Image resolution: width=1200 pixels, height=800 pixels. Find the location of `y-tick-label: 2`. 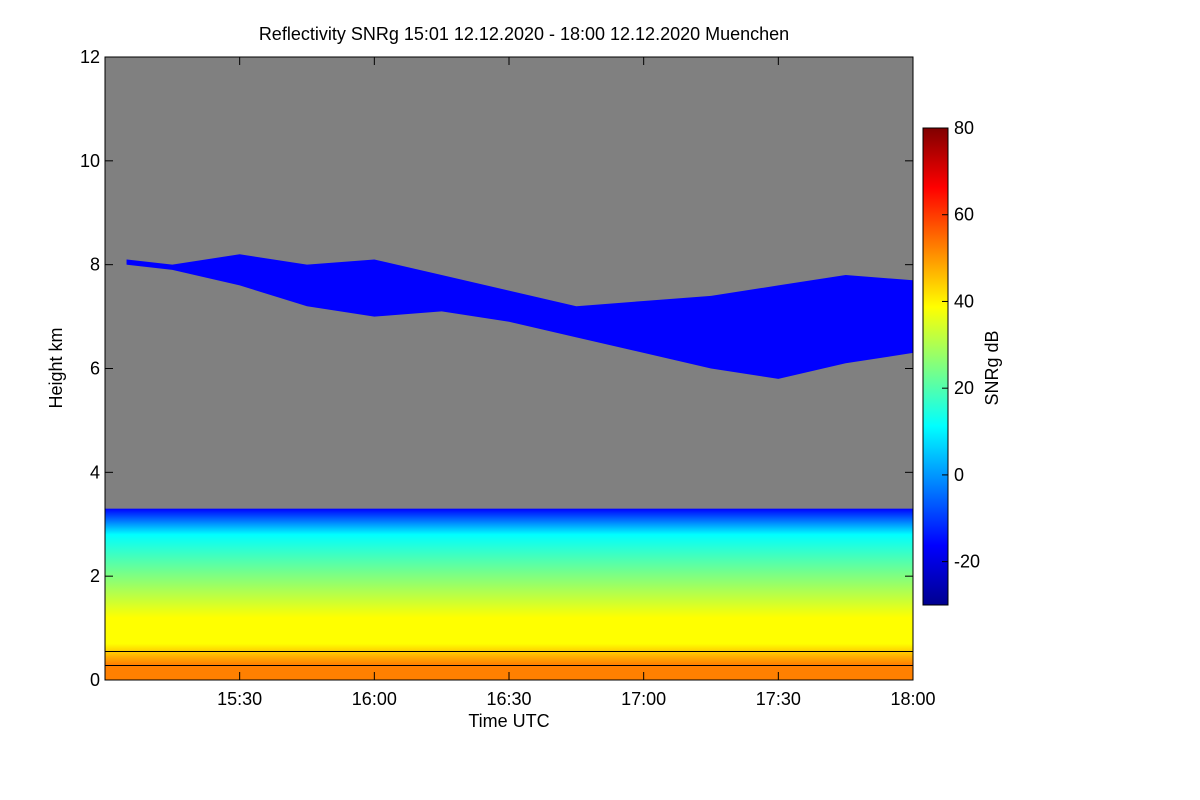

y-tick-label: 2 is located at coordinates (95, 576).